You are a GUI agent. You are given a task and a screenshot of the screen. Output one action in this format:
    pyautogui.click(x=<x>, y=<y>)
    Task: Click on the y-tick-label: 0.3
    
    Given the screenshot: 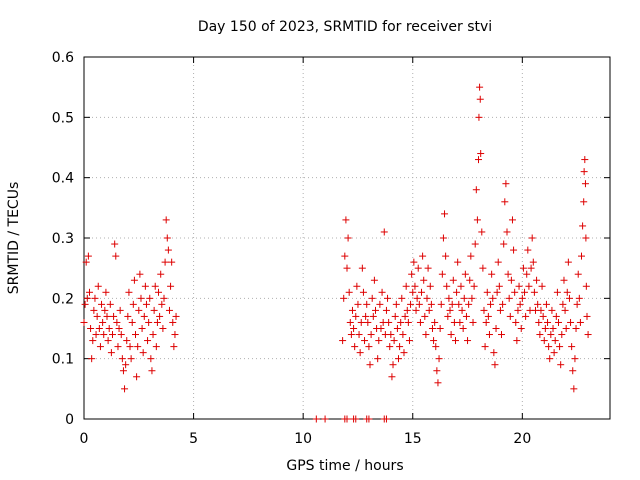 What is the action you would take?
    pyautogui.click(x=63, y=239)
    